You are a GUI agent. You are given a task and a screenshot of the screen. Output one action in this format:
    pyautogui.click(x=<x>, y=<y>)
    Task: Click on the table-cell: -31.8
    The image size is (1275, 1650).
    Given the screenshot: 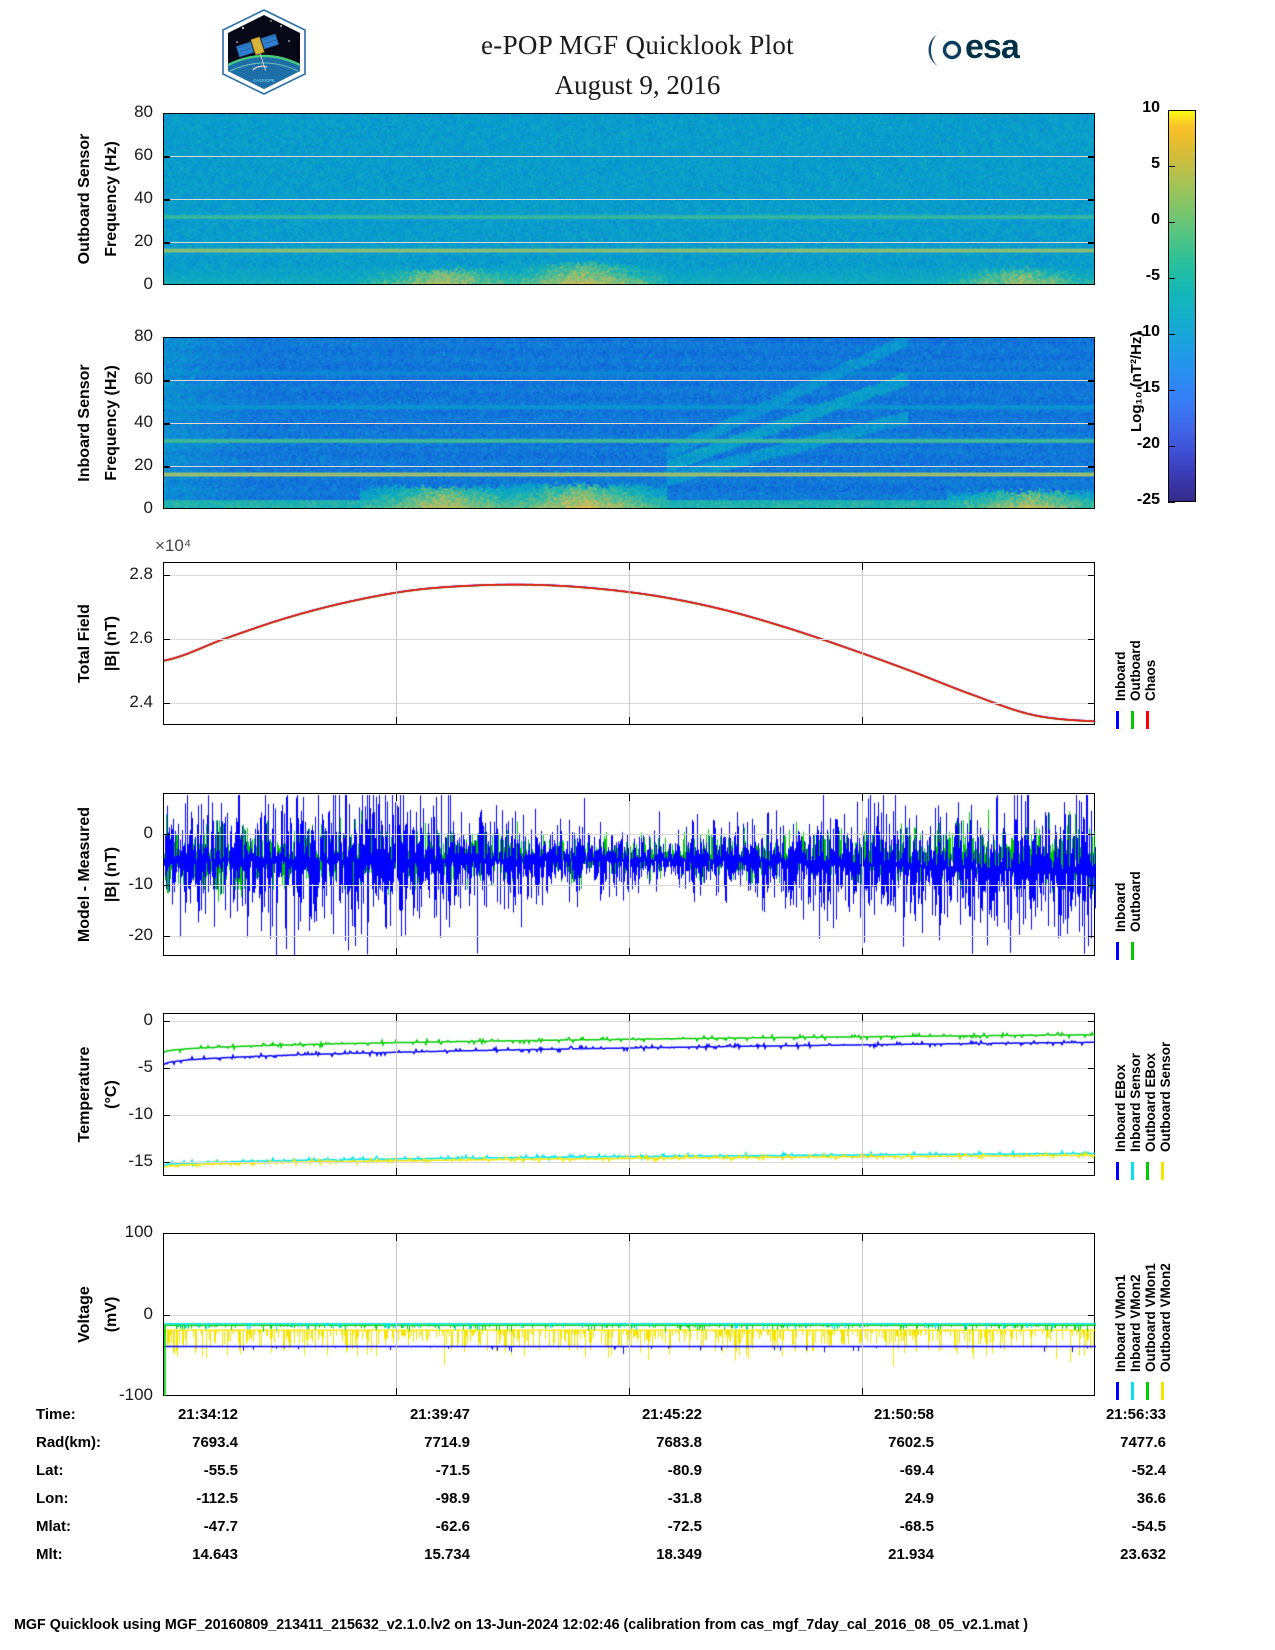 What is the action you would take?
    pyautogui.click(x=684, y=1498)
    